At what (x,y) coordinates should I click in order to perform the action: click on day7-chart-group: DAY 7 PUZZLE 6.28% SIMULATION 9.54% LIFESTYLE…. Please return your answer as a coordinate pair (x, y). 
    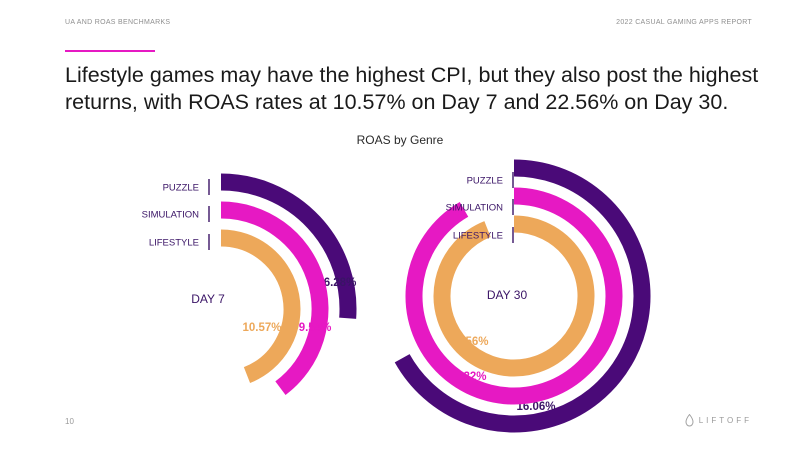
    Looking at the image, I should click on (249, 284).